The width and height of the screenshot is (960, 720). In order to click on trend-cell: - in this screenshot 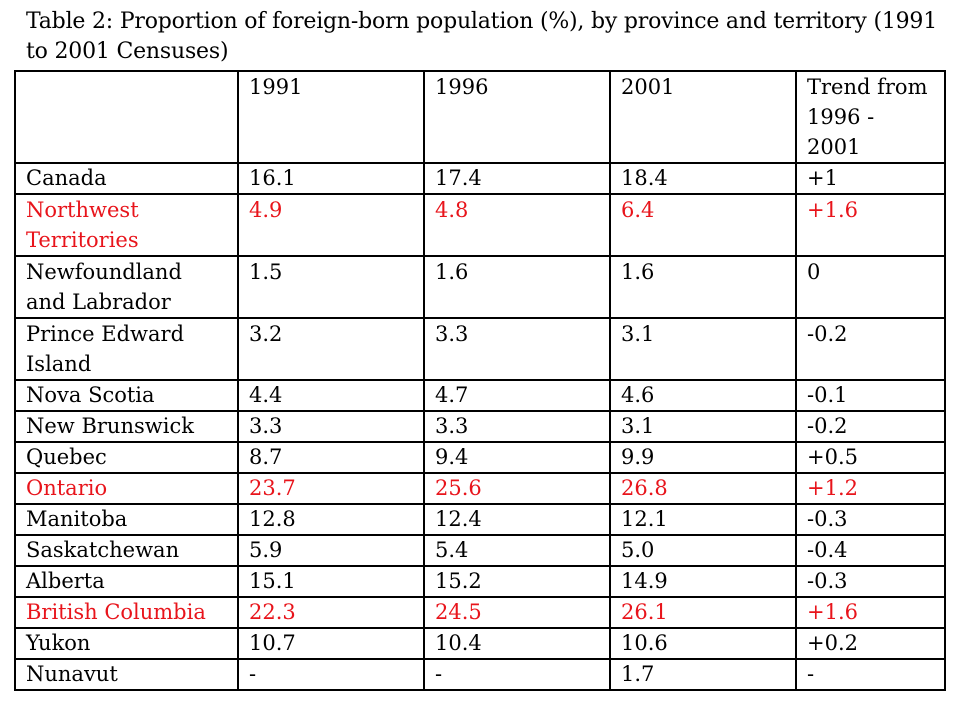, I will do `click(870, 674)`.